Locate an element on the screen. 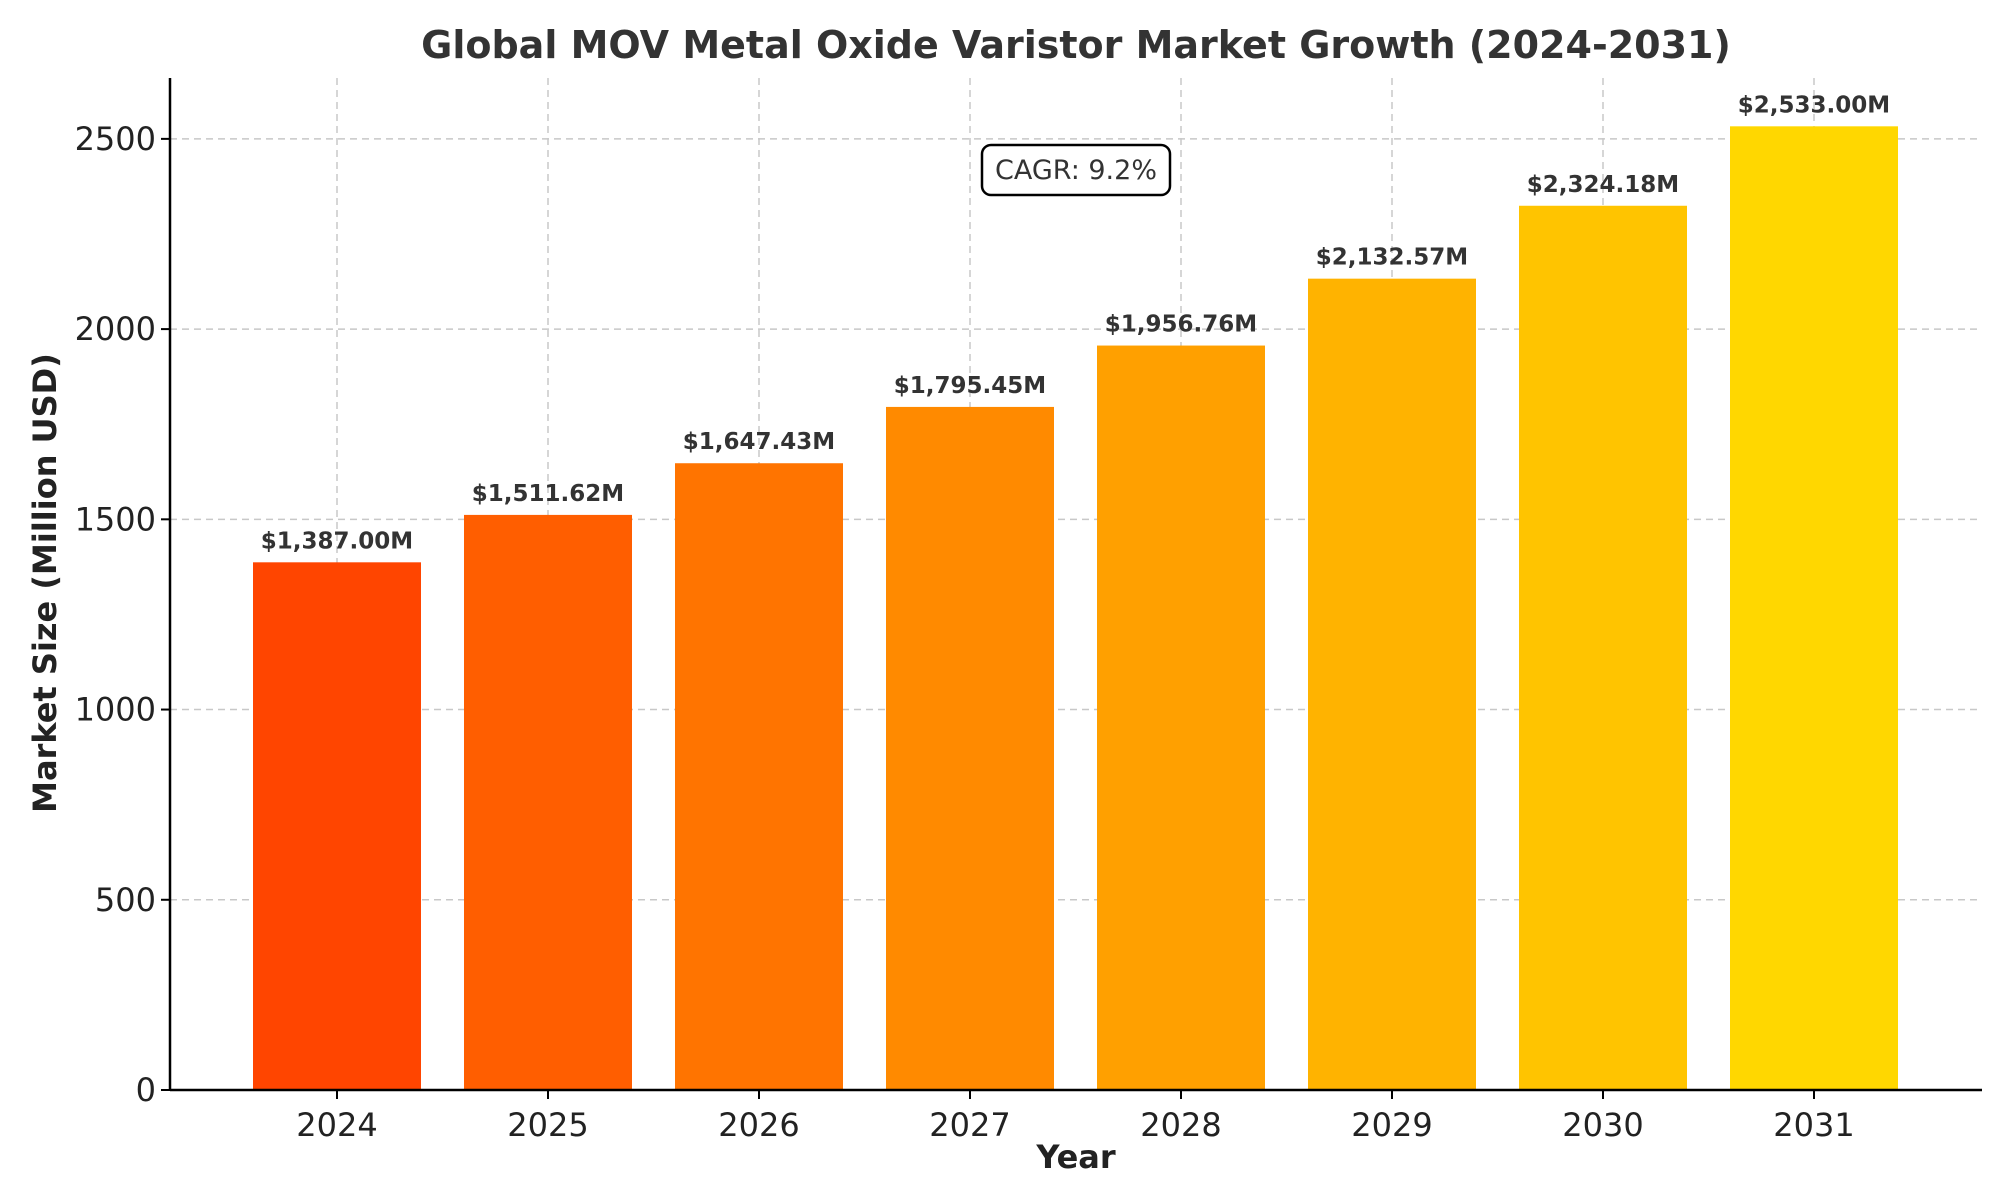 This screenshot has width=2000, height=1200. x-tick-label-2029: 2029 is located at coordinates (1391, 1125).